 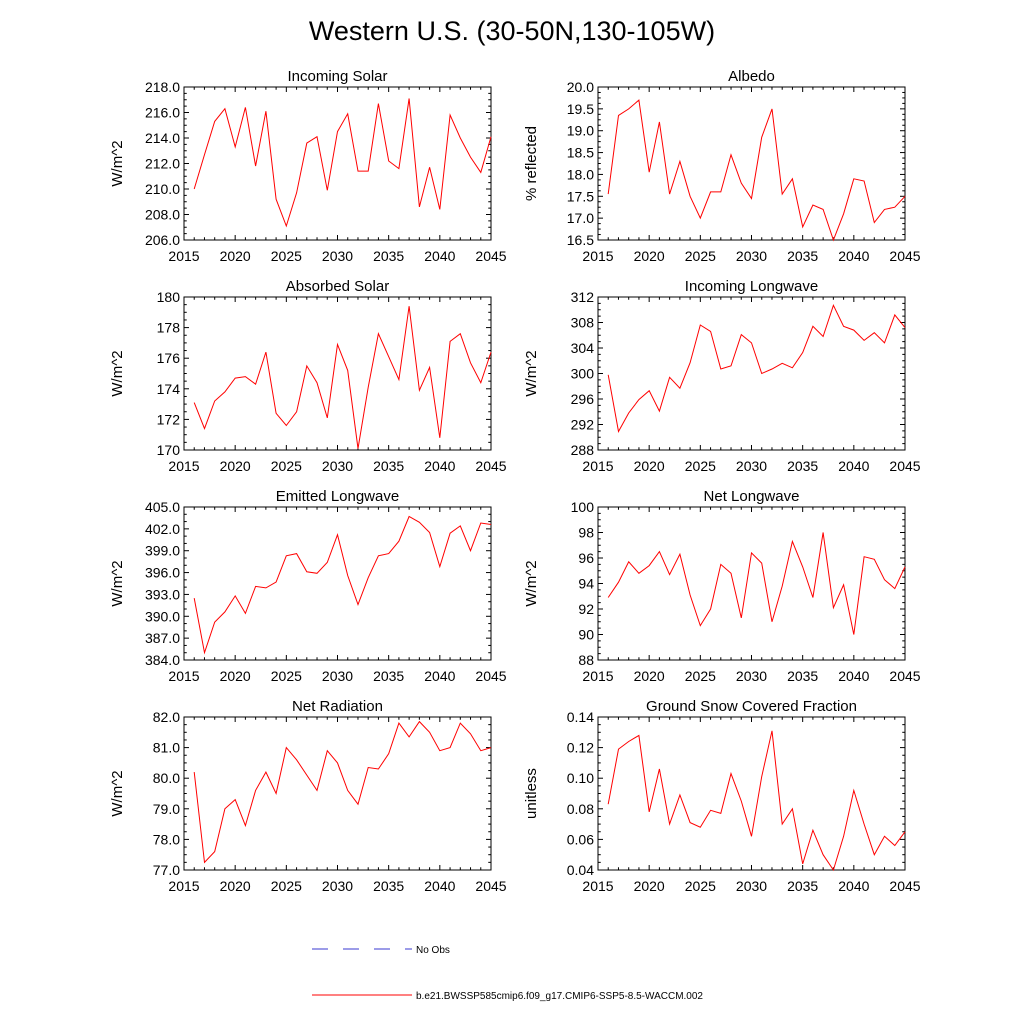 I want to click on legend-label-no-obs: No Obs, so click(x=433, y=950).